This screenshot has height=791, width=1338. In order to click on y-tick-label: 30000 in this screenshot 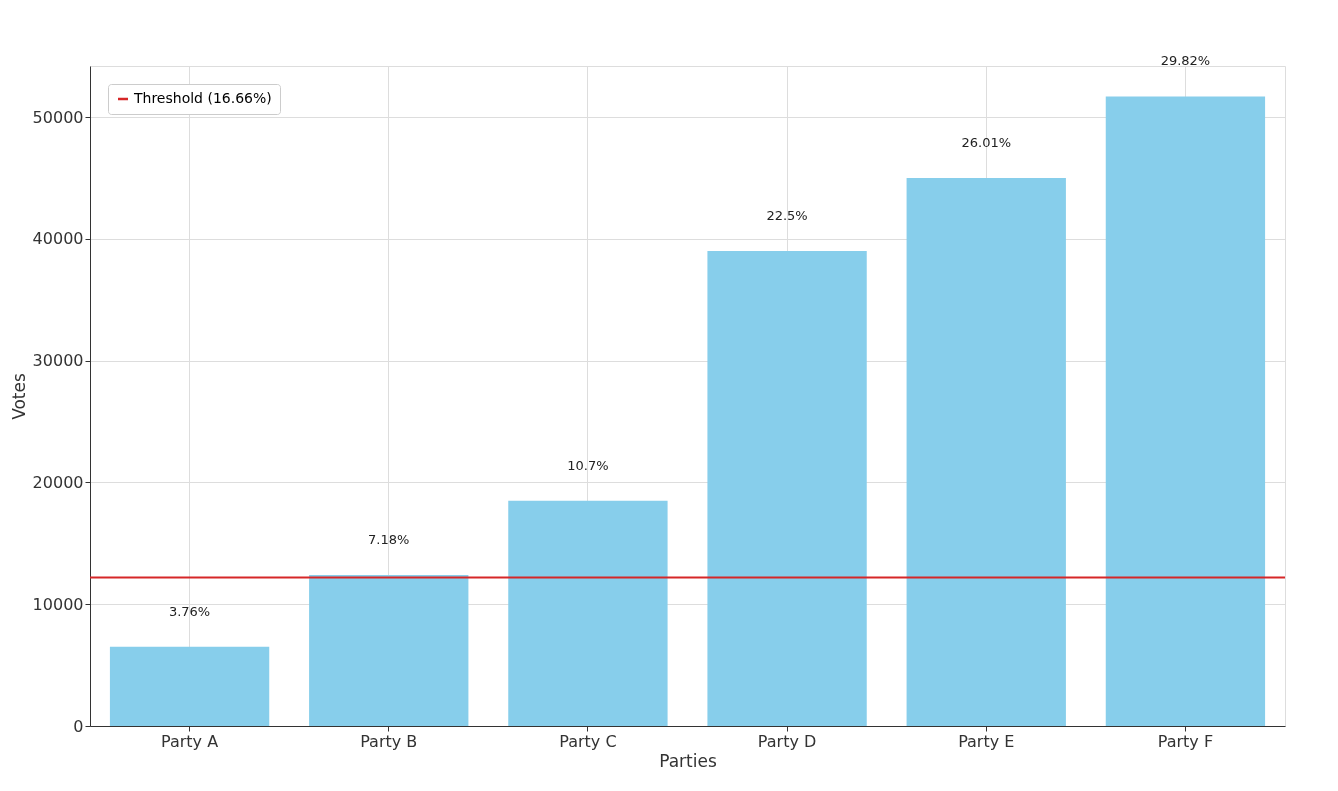, I will do `click(58, 361)`.